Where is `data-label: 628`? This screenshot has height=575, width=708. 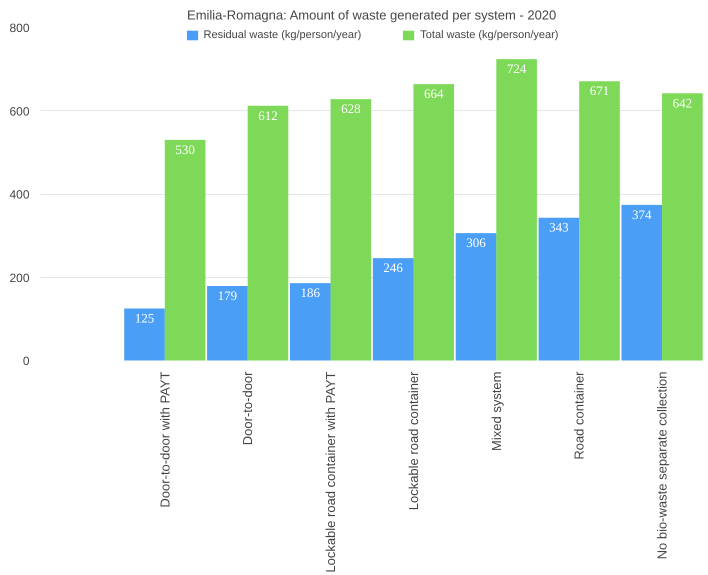
data-label: 628 is located at coordinates (351, 108).